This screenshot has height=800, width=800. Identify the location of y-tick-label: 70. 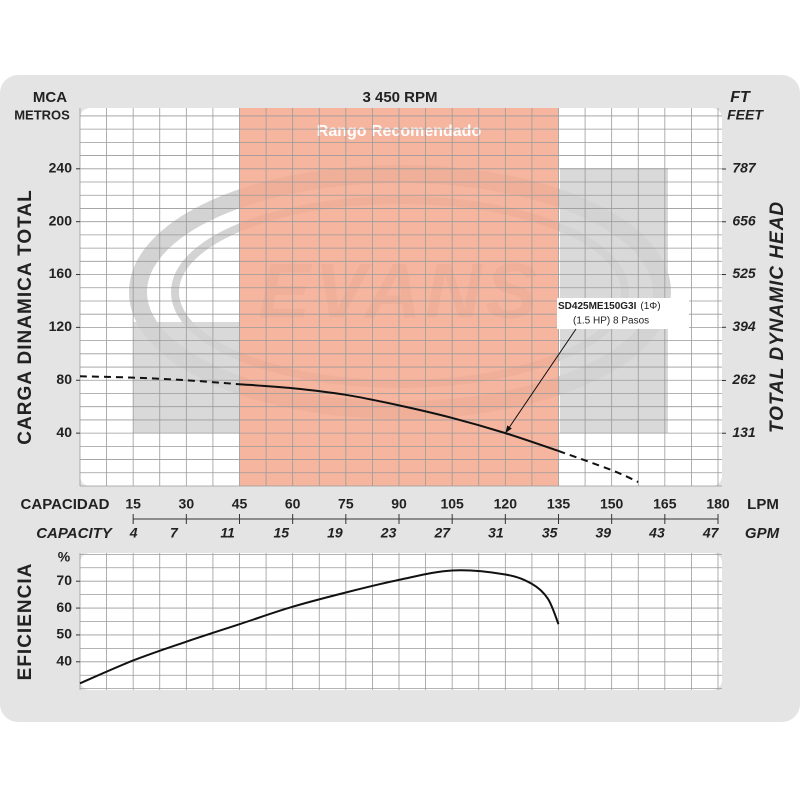
(64, 580).